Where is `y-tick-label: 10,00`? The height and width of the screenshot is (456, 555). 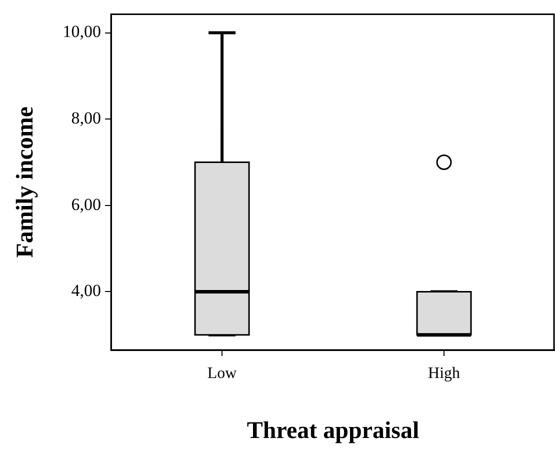
y-tick-label: 10,00 is located at coordinates (82, 32).